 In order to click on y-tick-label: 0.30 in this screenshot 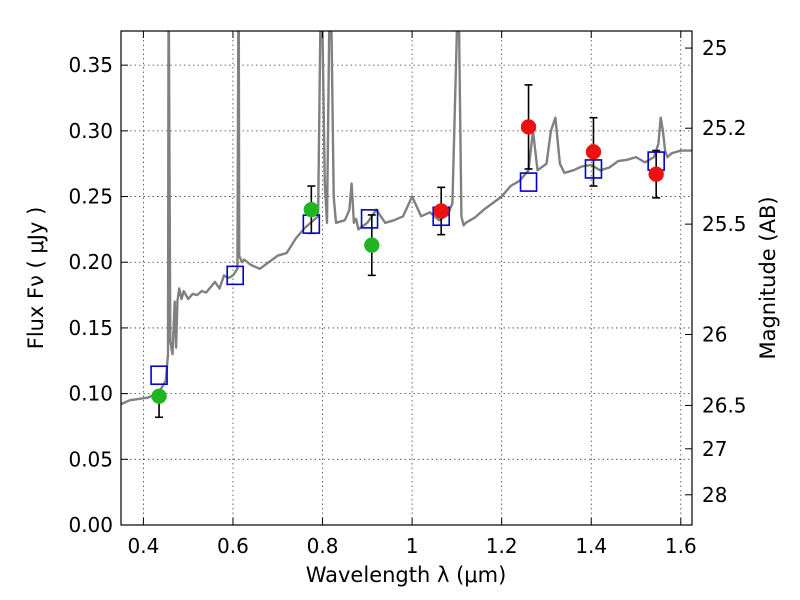, I will do `click(90, 131)`.